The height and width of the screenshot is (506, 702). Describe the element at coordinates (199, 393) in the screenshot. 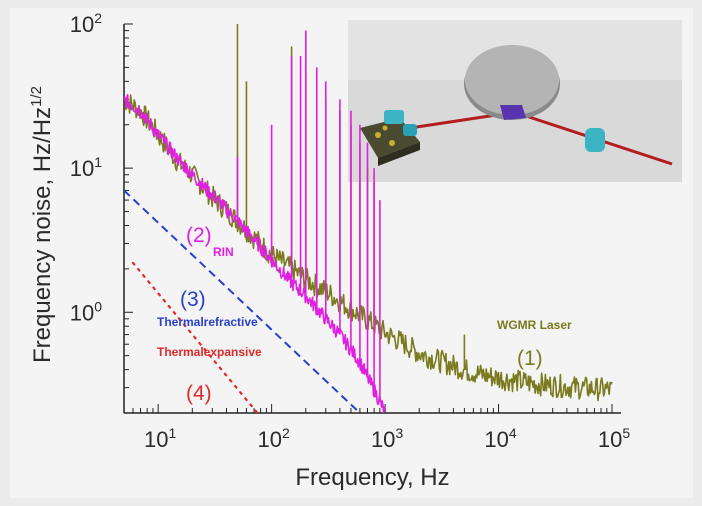

I see `thermoexpansive-tag: (4)` at that location.